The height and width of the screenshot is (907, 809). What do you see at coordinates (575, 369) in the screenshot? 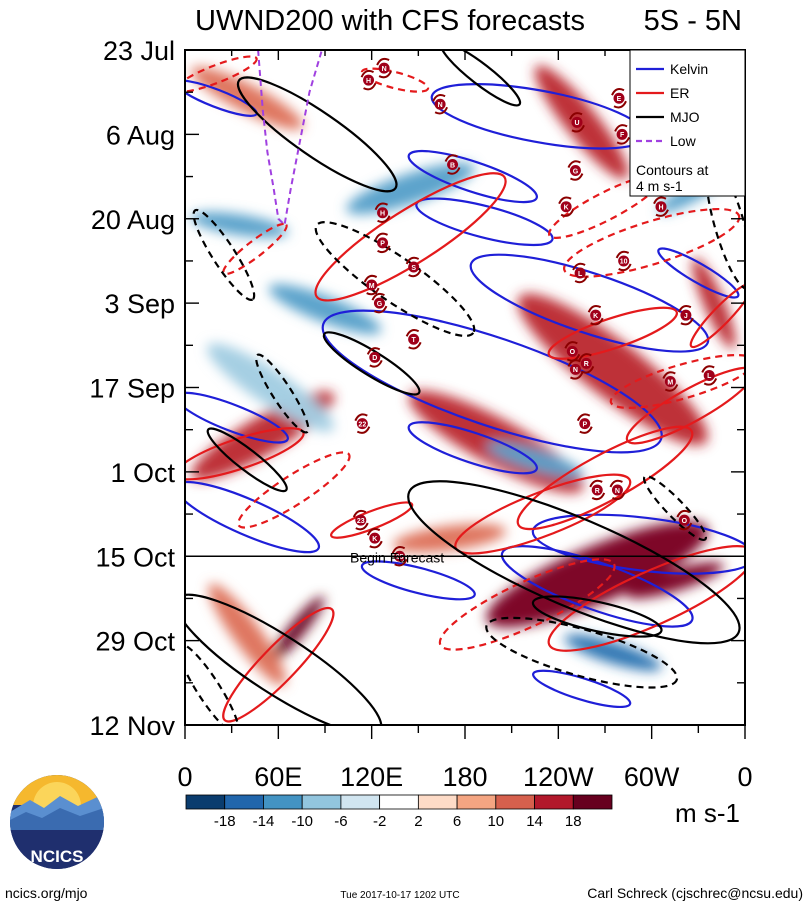
I see `storm-marker: N` at bounding box center [575, 369].